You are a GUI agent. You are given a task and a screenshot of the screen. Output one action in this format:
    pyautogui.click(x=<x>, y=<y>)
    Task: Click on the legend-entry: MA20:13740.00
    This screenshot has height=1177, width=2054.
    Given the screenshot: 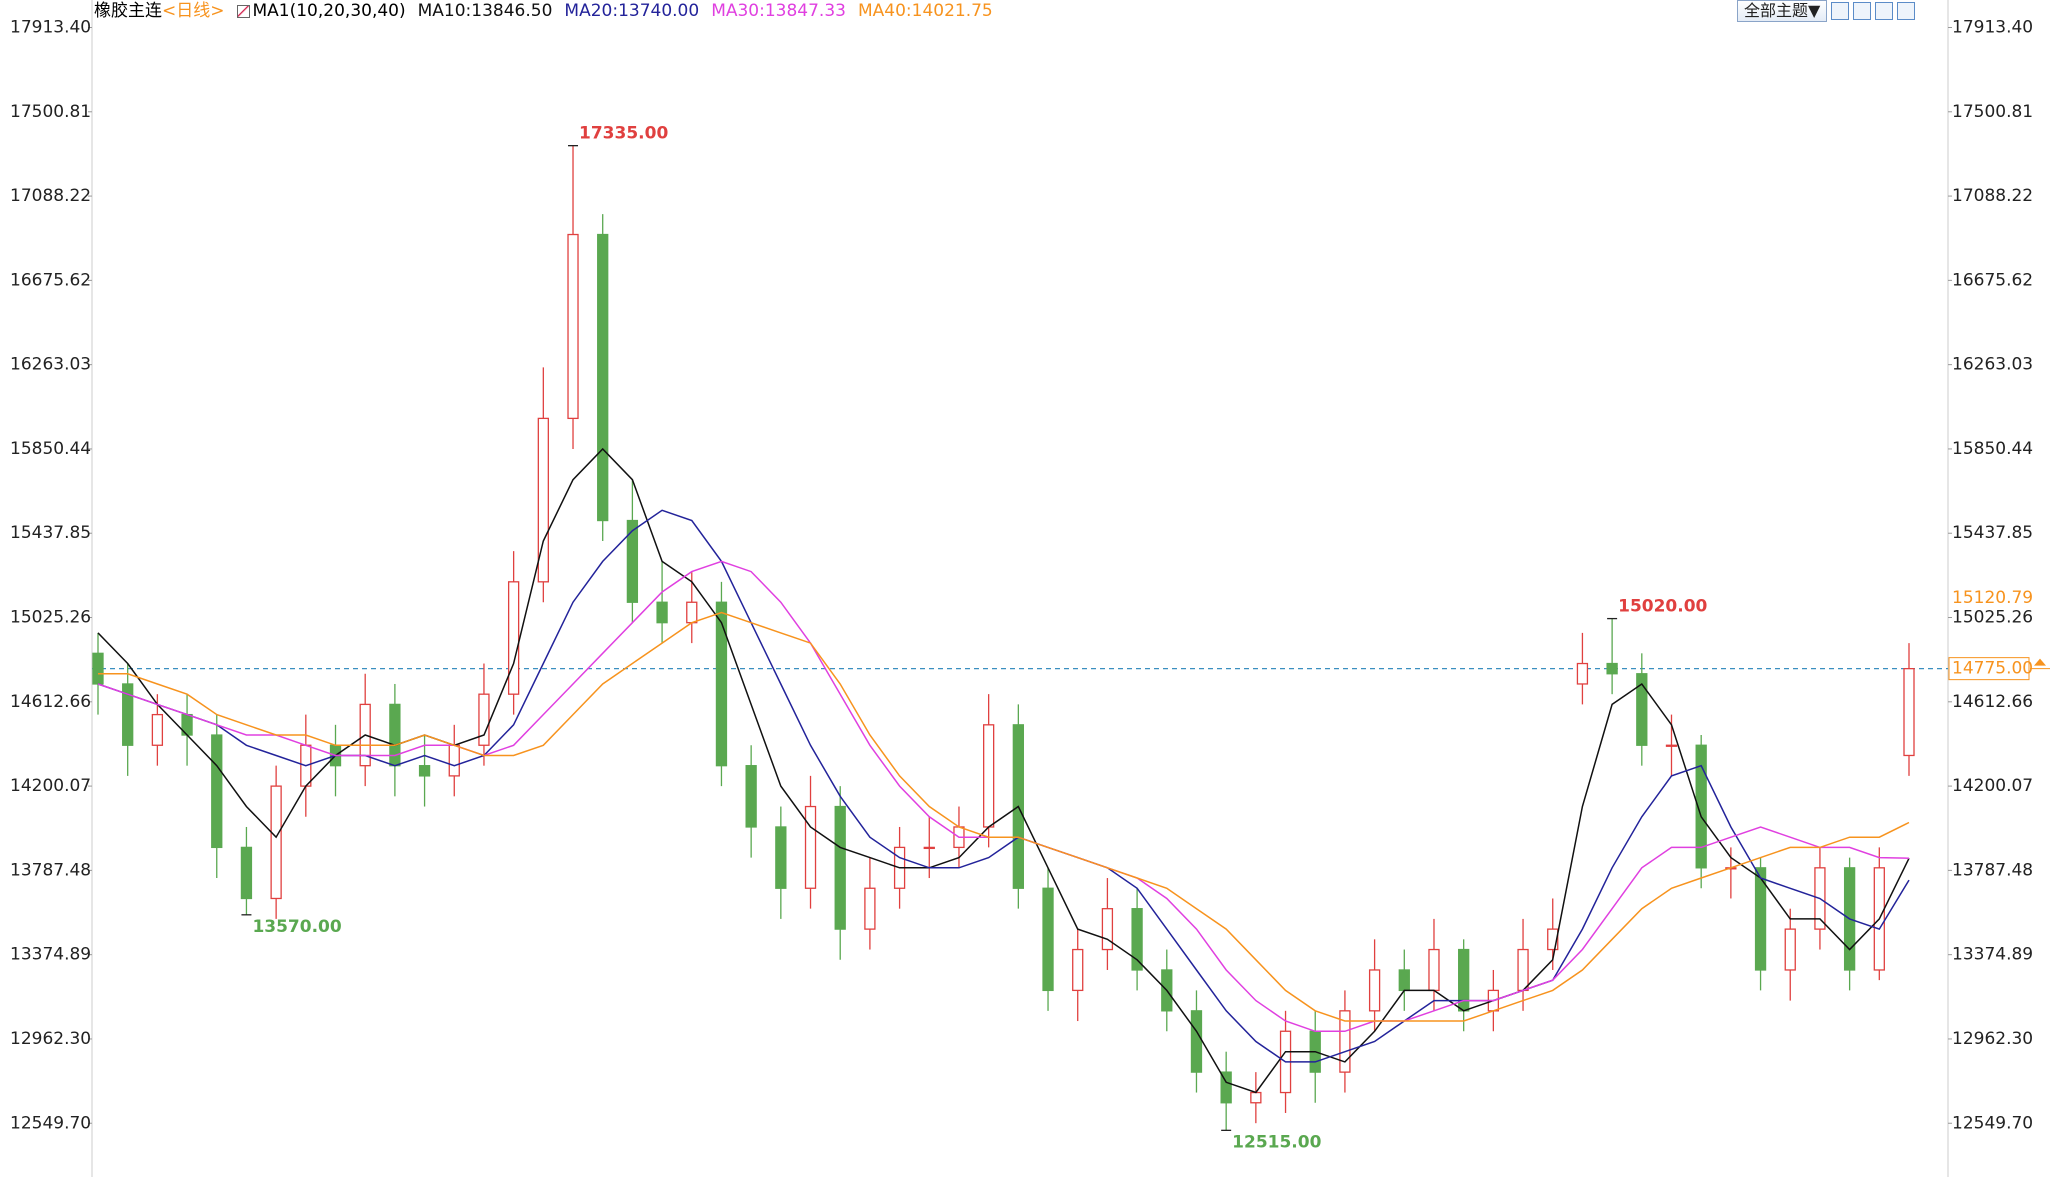 What is the action you would take?
    pyautogui.click(x=632, y=11)
    